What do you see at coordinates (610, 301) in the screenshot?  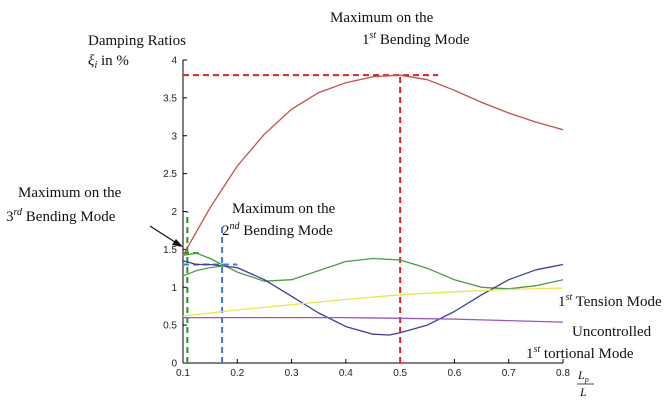 I see `annotation-1st-tension-mode: 1st Tension Mode` at bounding box center [610, 301].